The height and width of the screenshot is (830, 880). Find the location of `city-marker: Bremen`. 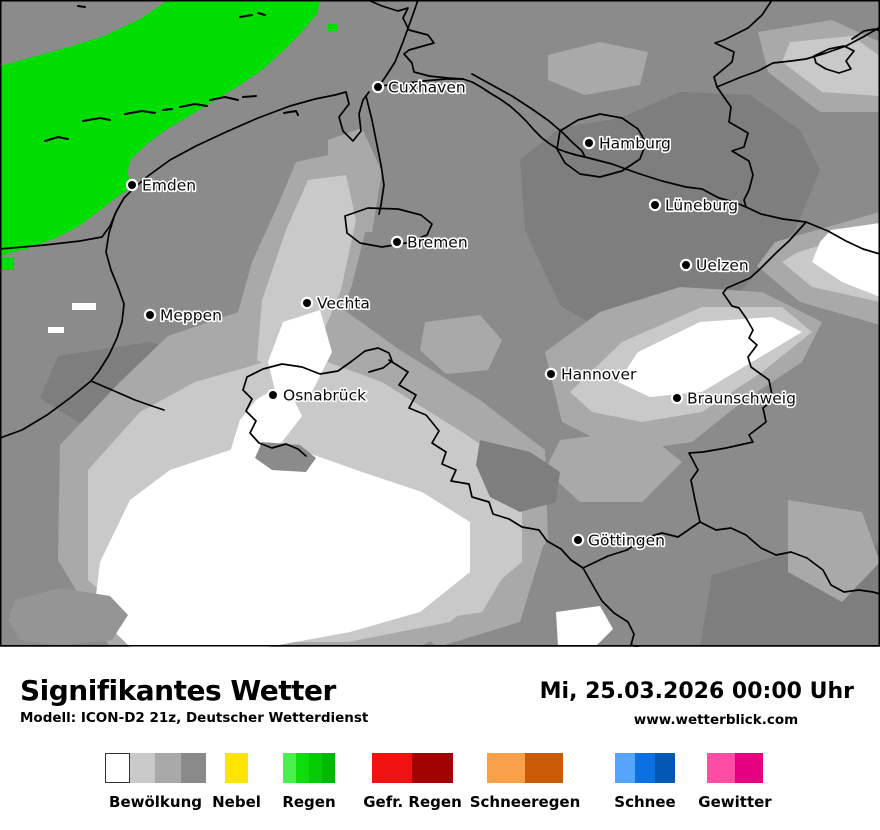

city-marker: Bremen is located at coordinates (429, 242).